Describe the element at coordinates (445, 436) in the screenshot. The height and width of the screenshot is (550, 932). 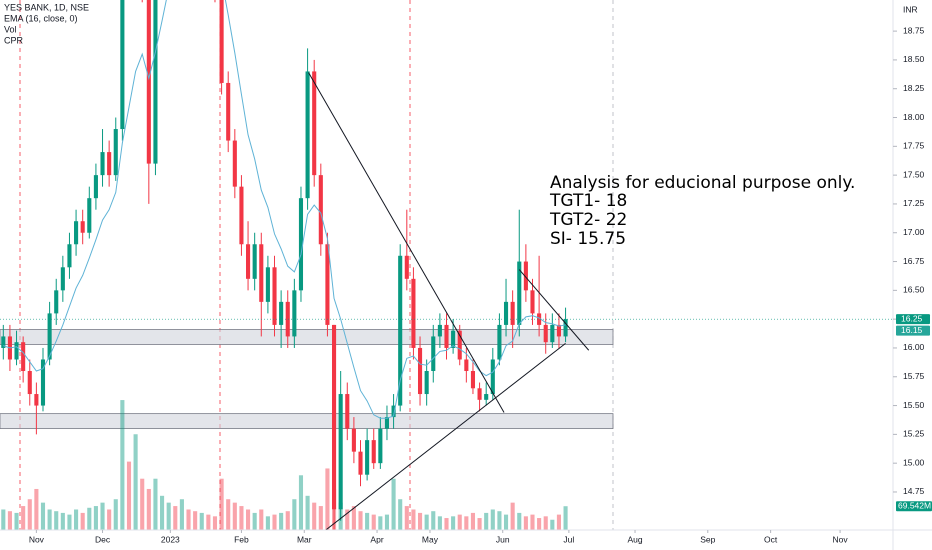
I see `trendline` at that location.